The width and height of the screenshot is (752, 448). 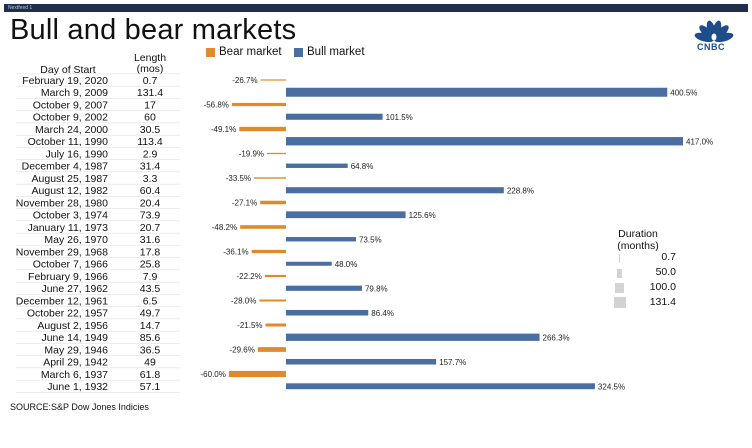 I want to click on row-length-label: 6.5, so click(x=150, y=301).